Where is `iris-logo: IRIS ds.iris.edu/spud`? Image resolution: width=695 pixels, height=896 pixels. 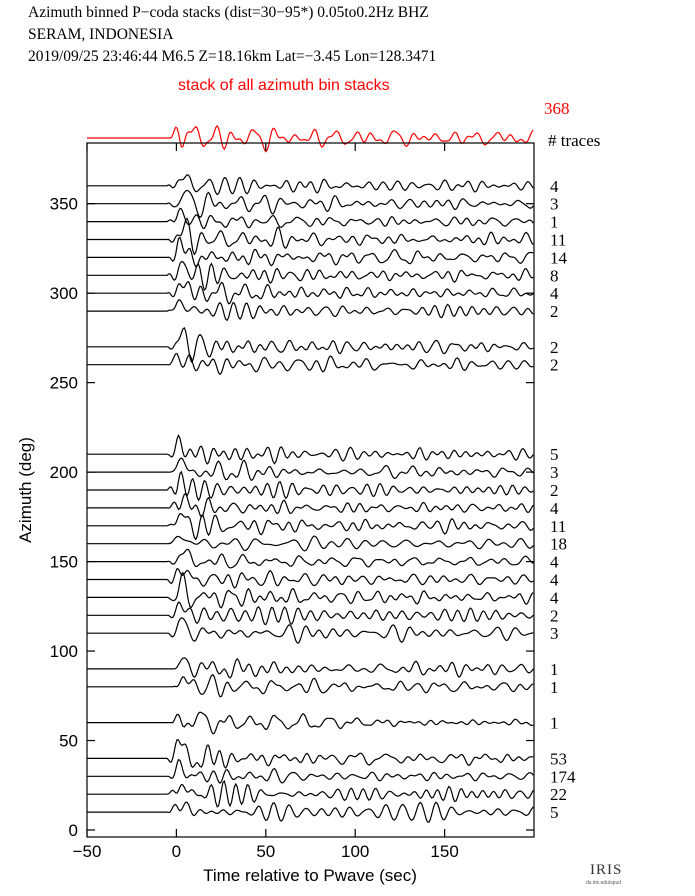 iris-logo: IRIS ds.iris.edu/spud is located at coordinates (604, 870).